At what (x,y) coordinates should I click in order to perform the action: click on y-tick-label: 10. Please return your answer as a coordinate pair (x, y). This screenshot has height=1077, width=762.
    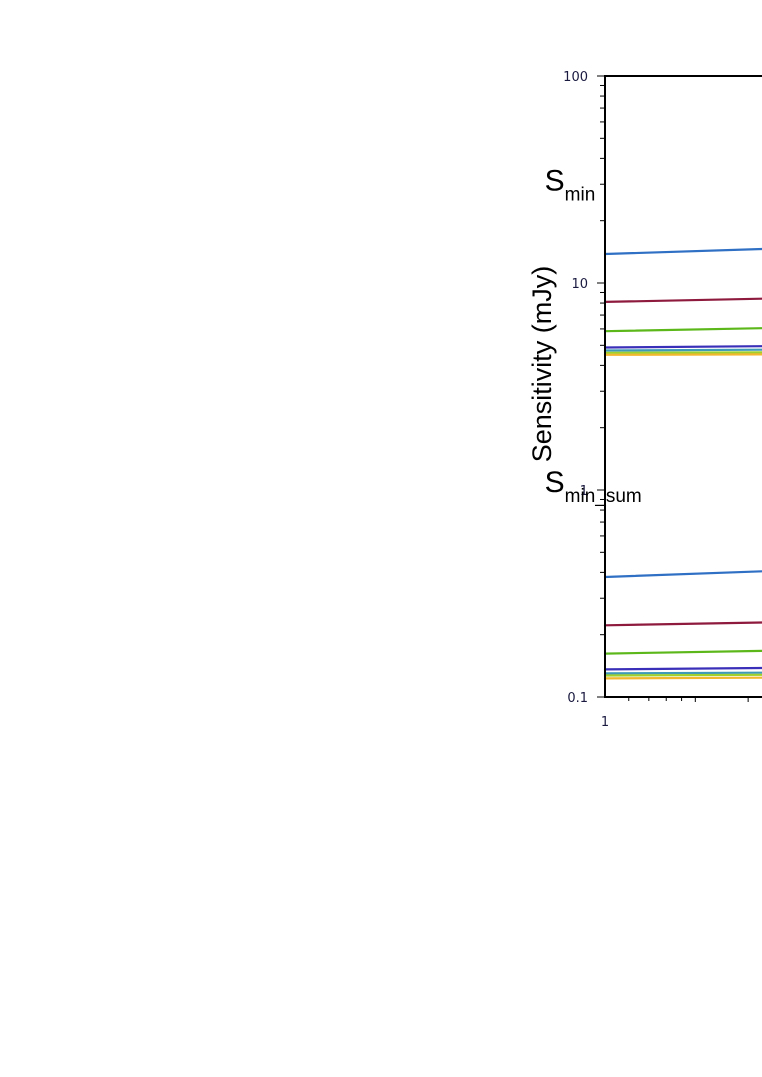
    Looking at the image, I should click on (579, 284).